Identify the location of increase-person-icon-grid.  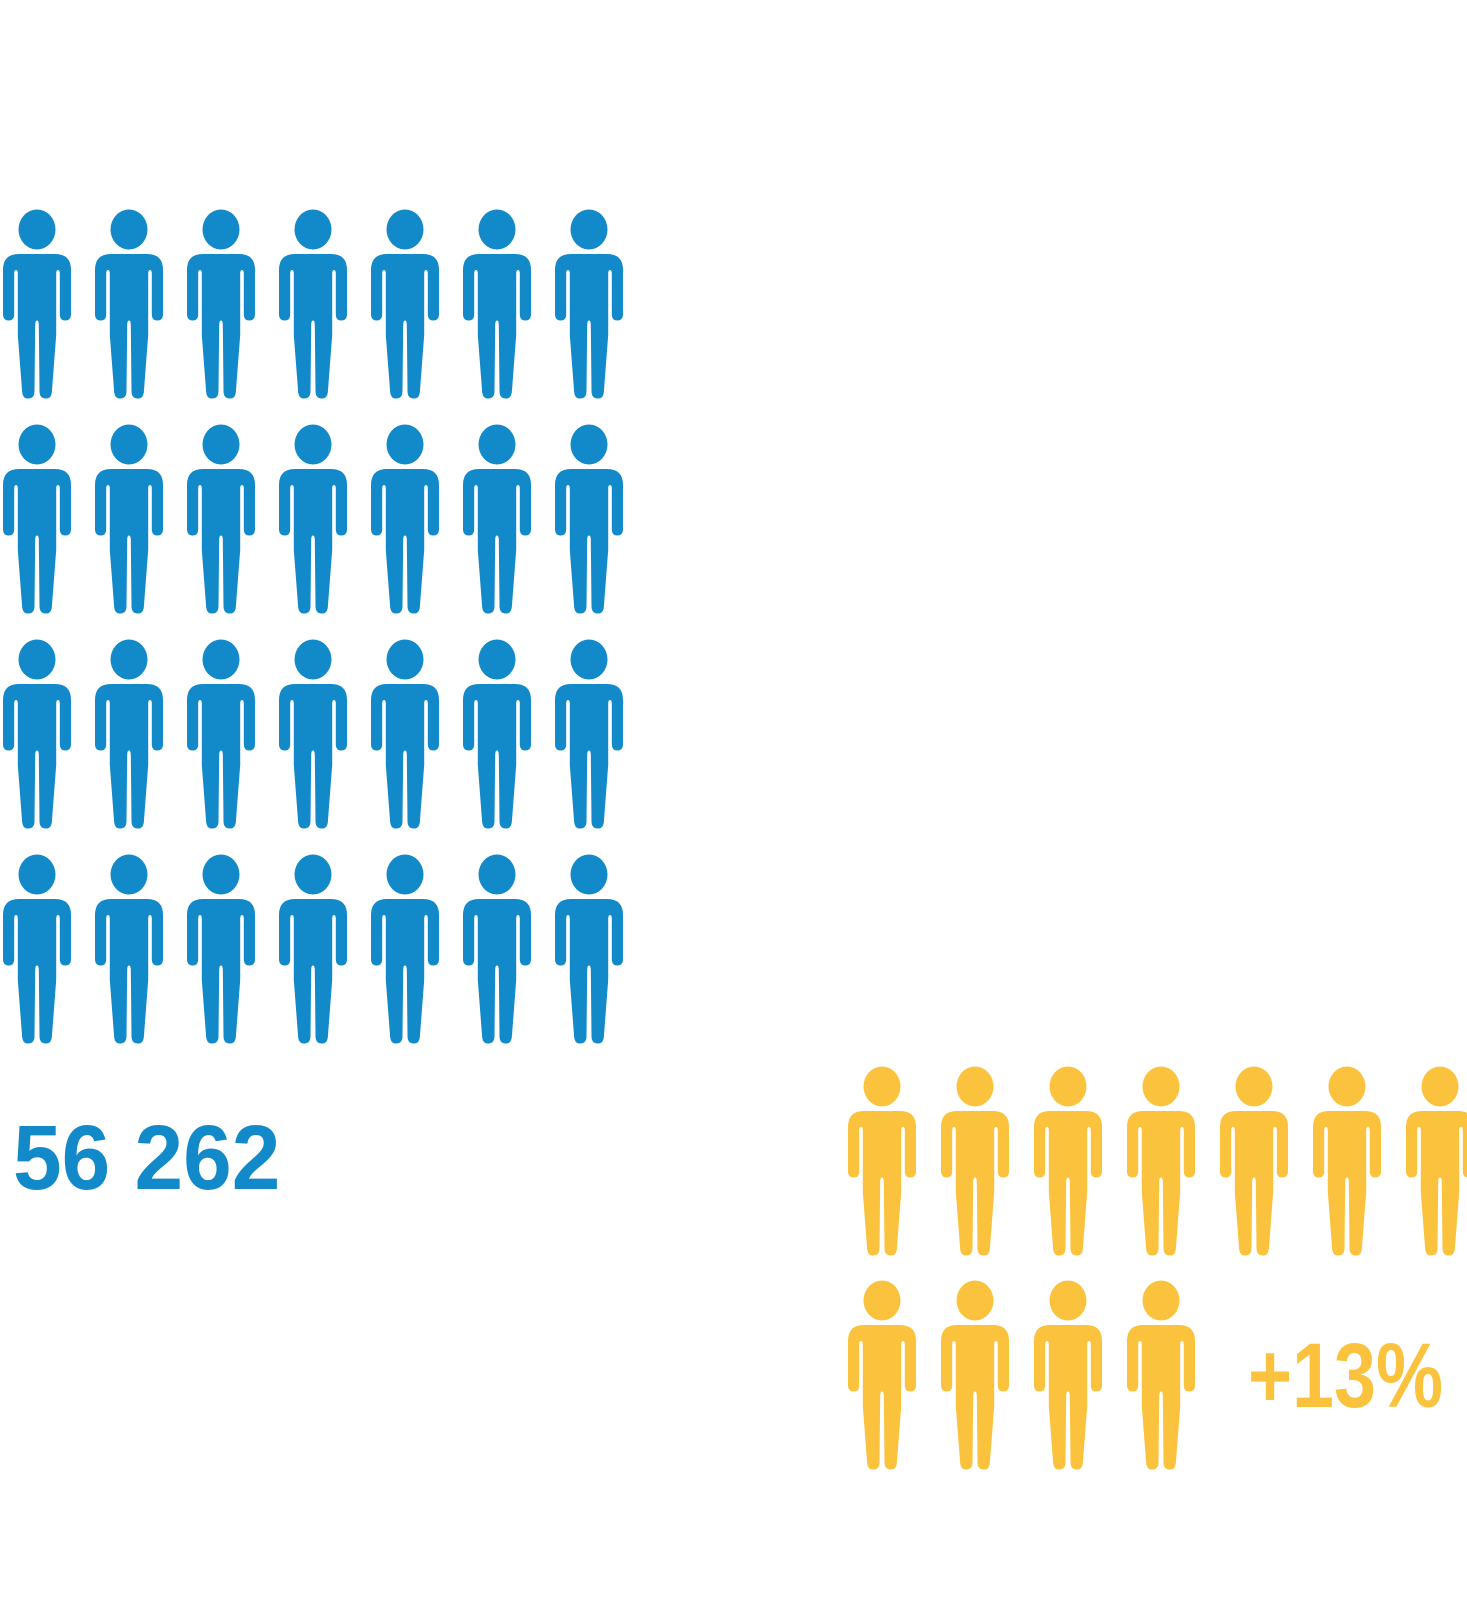
(1157, 1268).